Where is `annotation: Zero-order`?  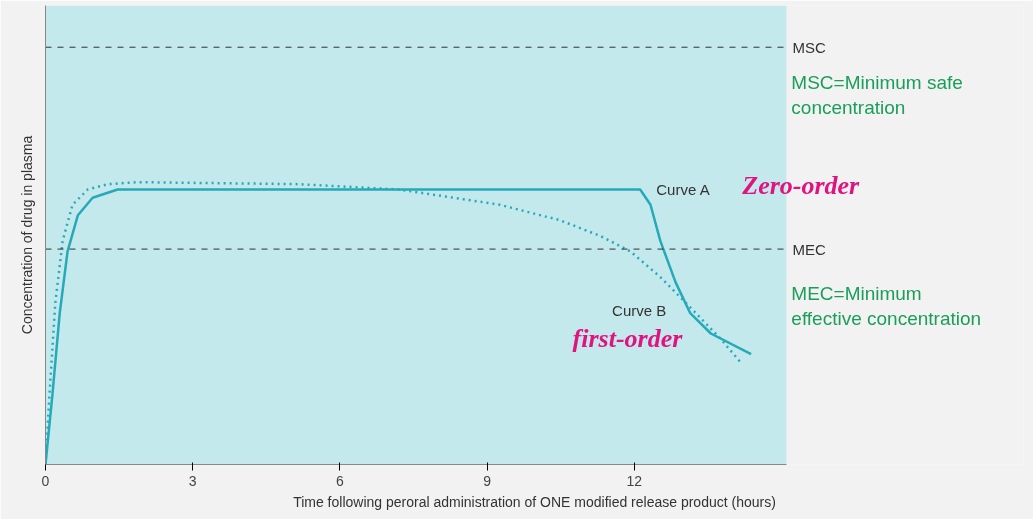 annotation: Zero-order is located at coordinates (801, 185).